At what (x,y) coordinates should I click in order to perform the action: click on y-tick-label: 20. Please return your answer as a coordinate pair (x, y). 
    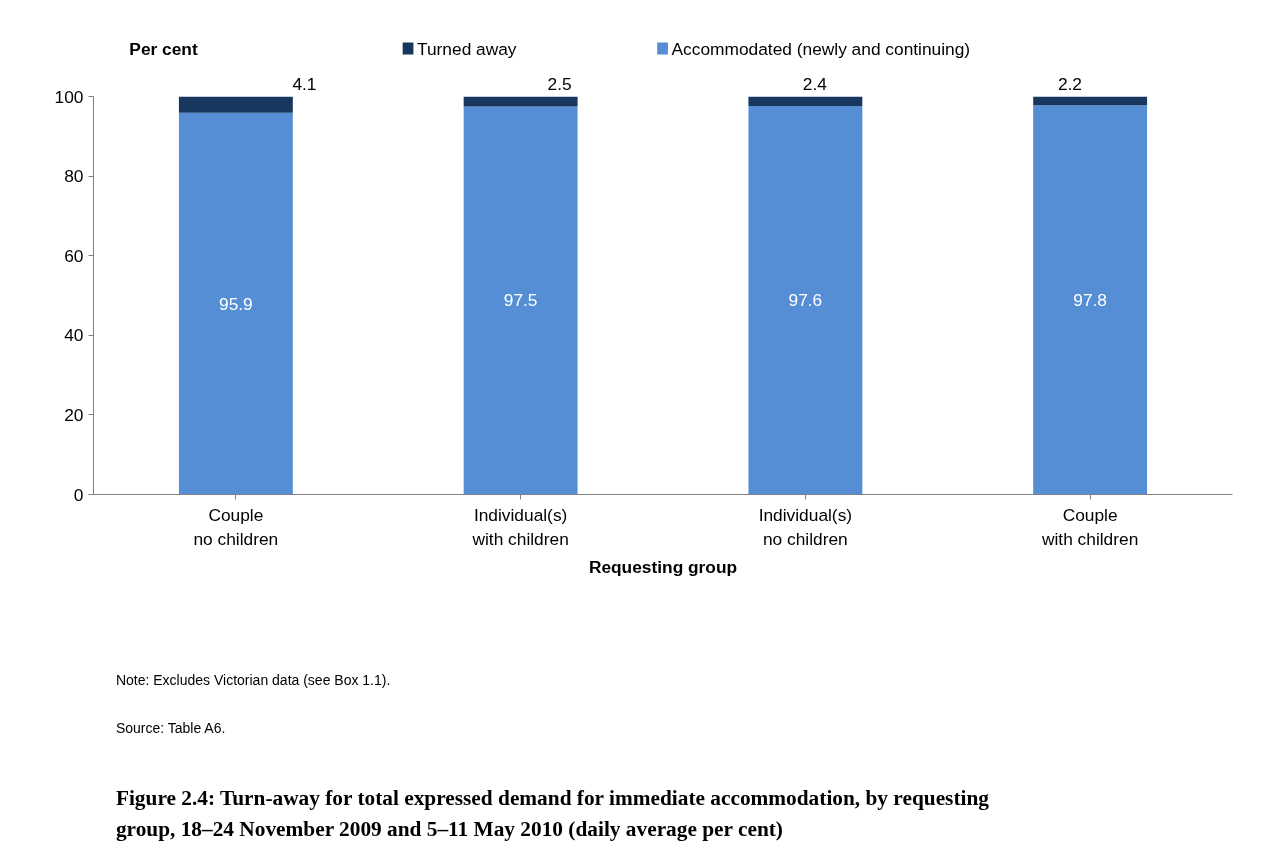
    Looking at the image, I should click on (74, 414).